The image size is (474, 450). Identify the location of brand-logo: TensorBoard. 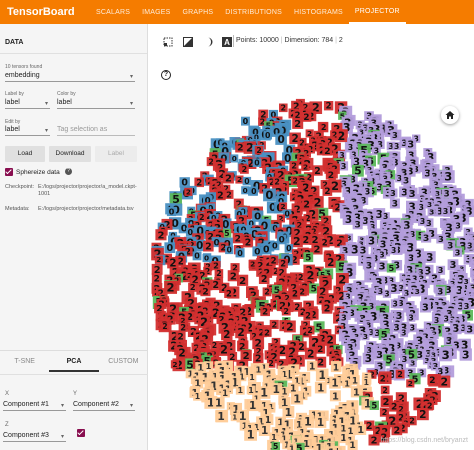
(41, 12).